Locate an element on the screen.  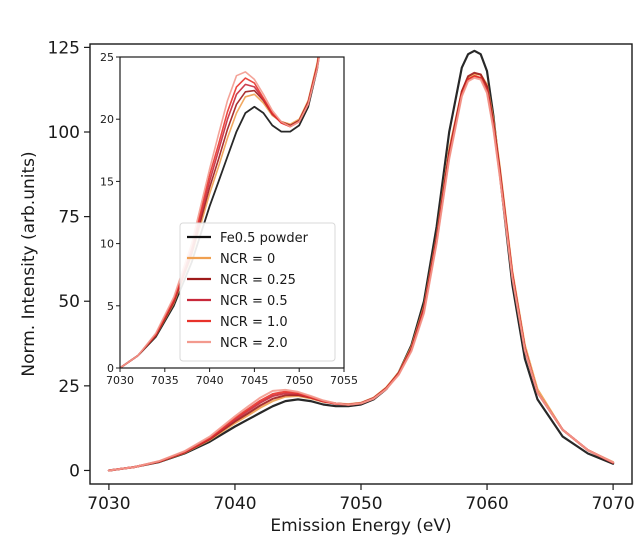
legend-box is located at coordinates (257, 292).